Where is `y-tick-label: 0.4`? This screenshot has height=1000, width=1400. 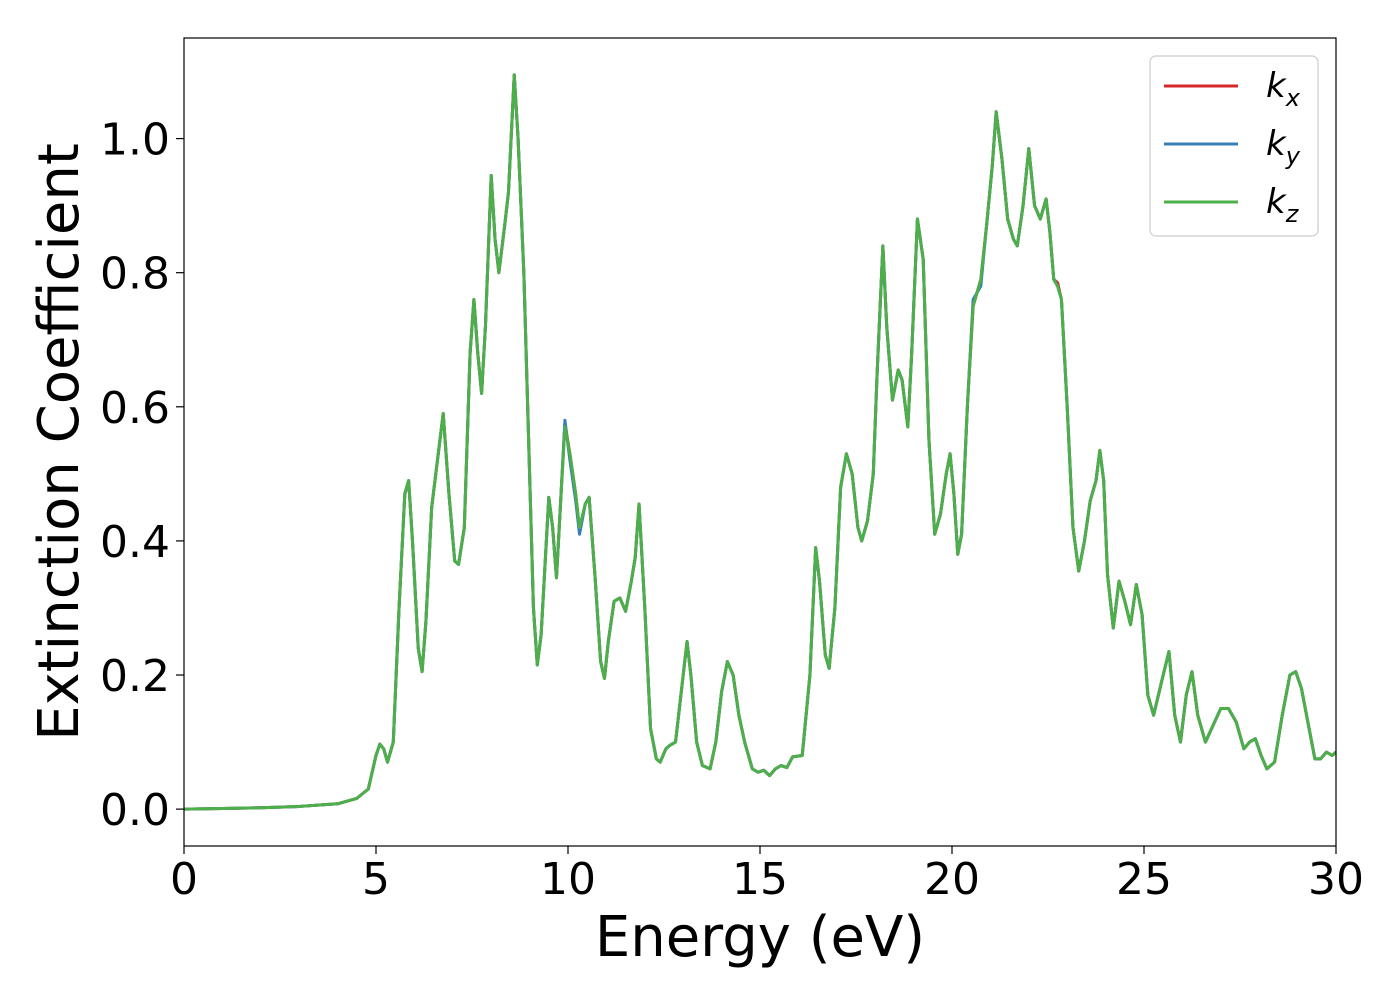
y-tick-label: 0.4 is located at coordinates (135, 542).